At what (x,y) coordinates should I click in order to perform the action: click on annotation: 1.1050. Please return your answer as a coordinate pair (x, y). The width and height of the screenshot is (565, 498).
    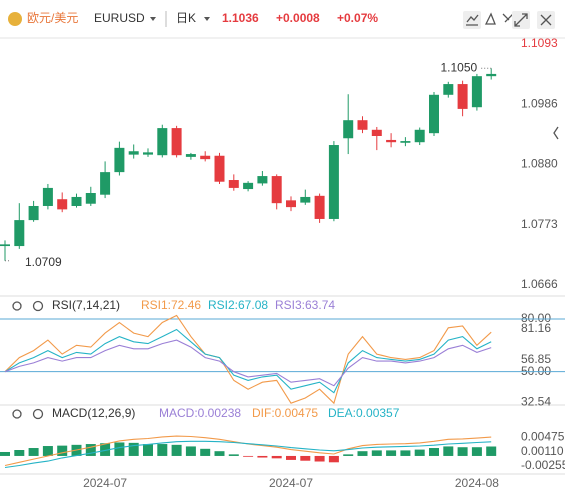
    Looking at the image, I should click on (458, 67).